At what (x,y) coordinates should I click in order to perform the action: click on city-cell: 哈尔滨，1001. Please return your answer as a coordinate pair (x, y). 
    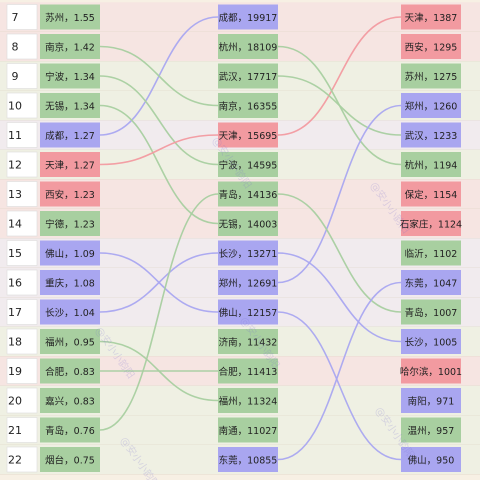
    Looking at the image, I should click on (431, 371).